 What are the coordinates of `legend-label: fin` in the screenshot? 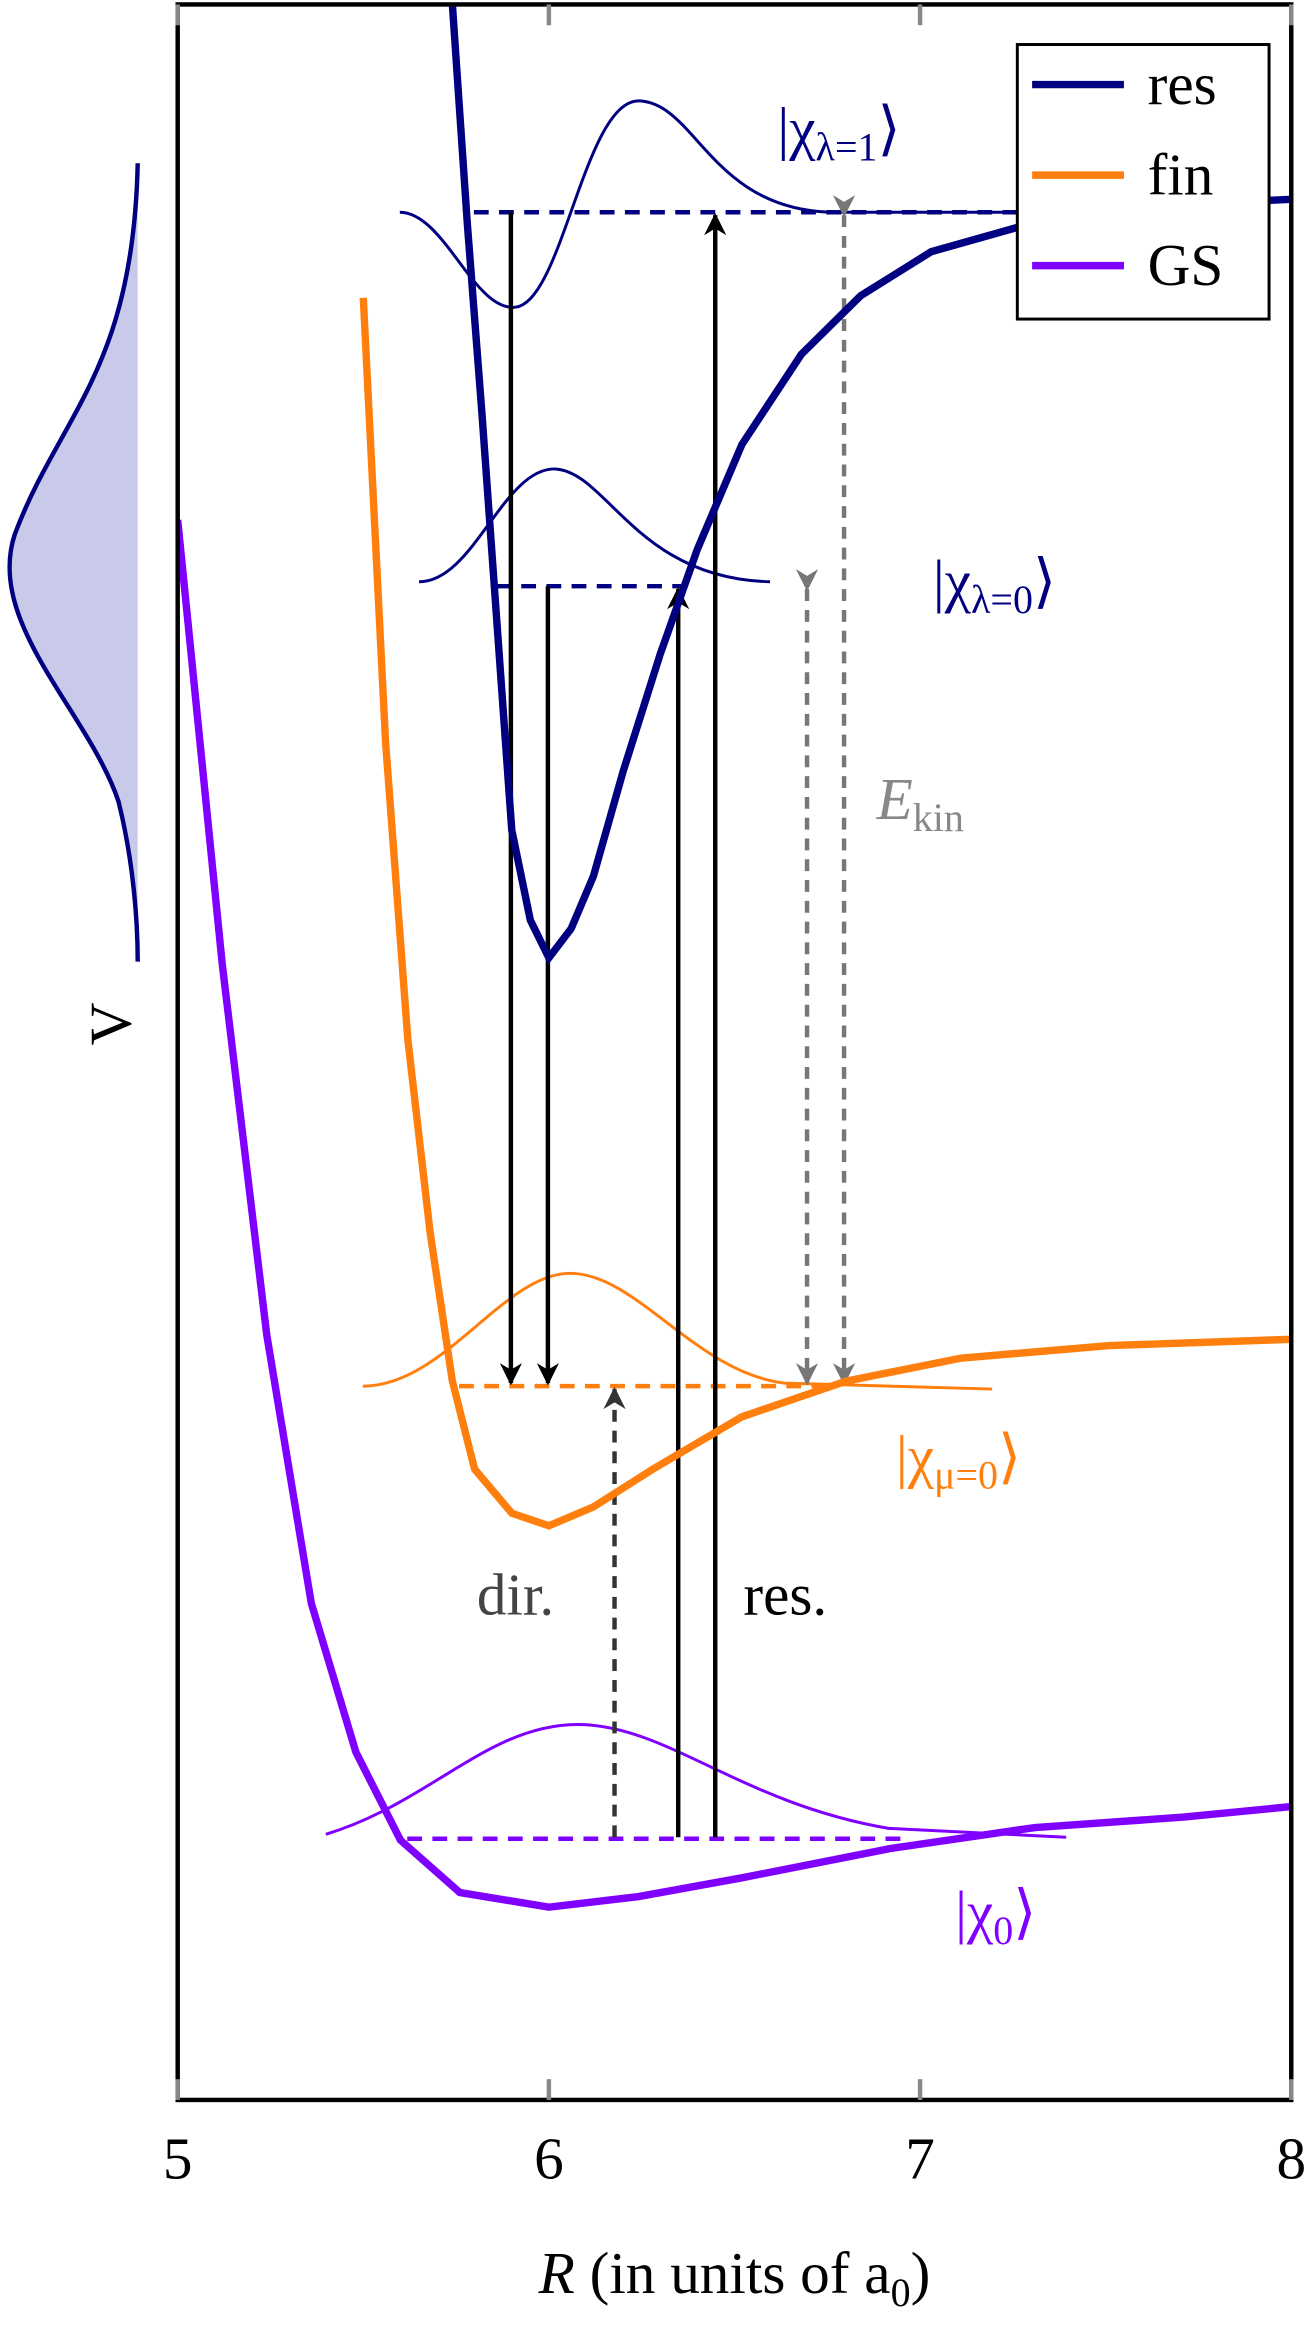 It's located at (1181, 174).